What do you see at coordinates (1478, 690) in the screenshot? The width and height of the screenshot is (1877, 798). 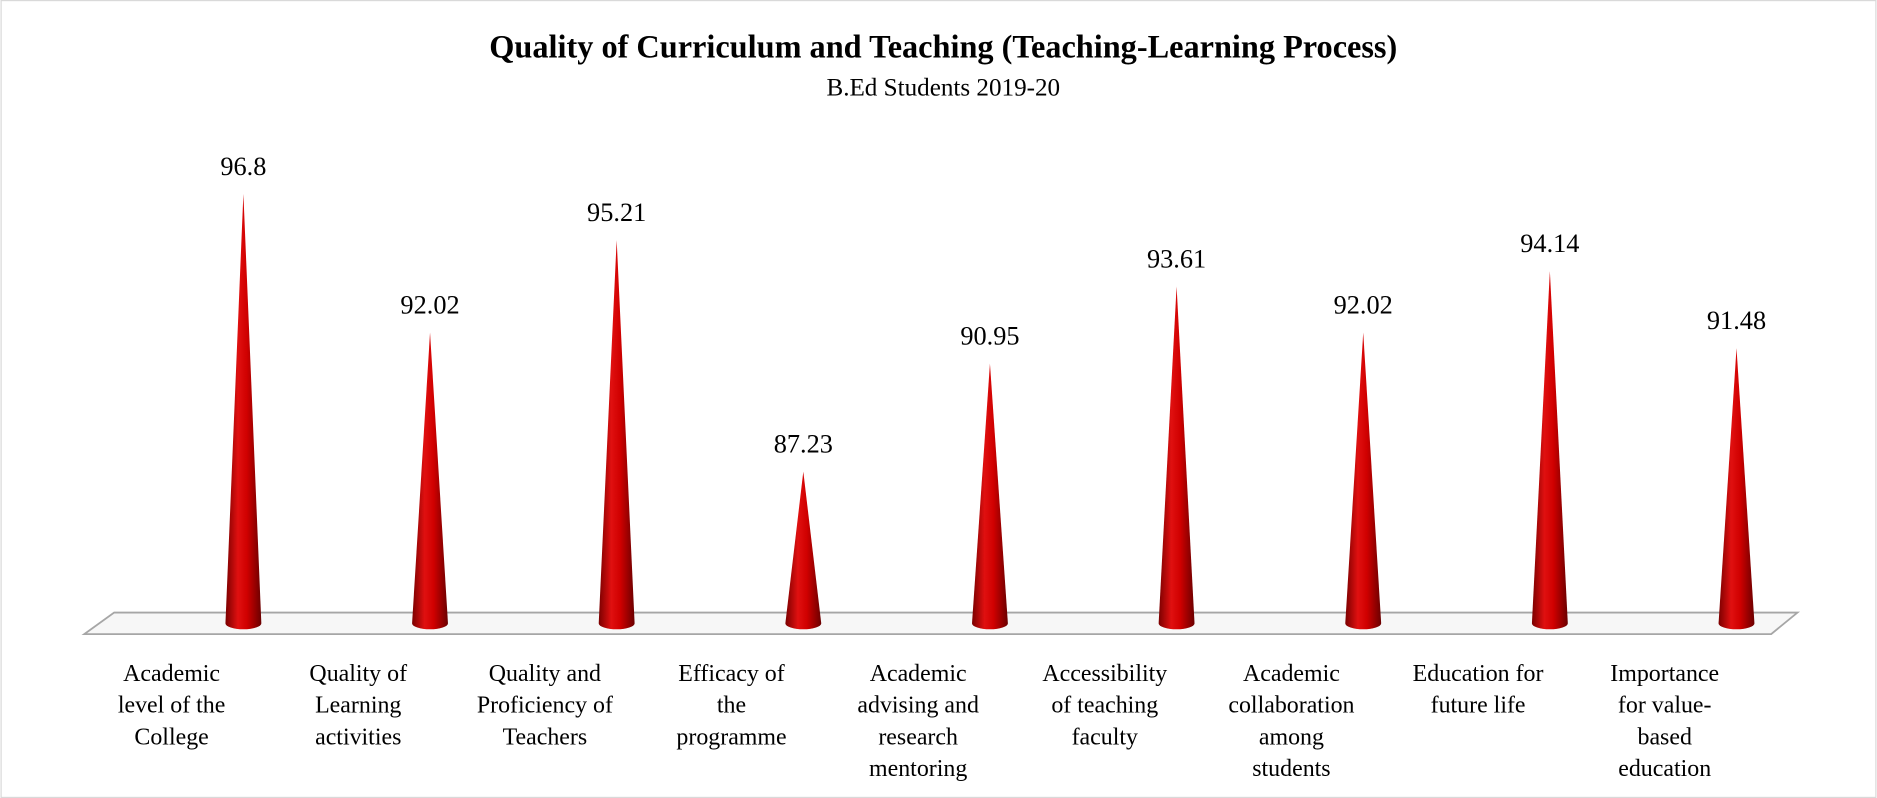 I see `x-tick-label: Education for future life` at bounding box center [1478, 690].